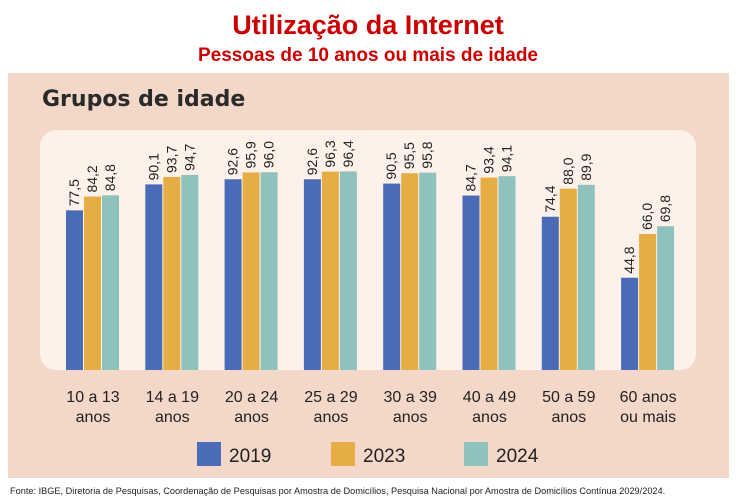 Image resolution: width=736 pixels, height=502 pixels. What do you see at coordinates (330, 397) in the screenshot?
I see `category-label-4-line-1: 25 a 29` at bounding box center [330, 397].